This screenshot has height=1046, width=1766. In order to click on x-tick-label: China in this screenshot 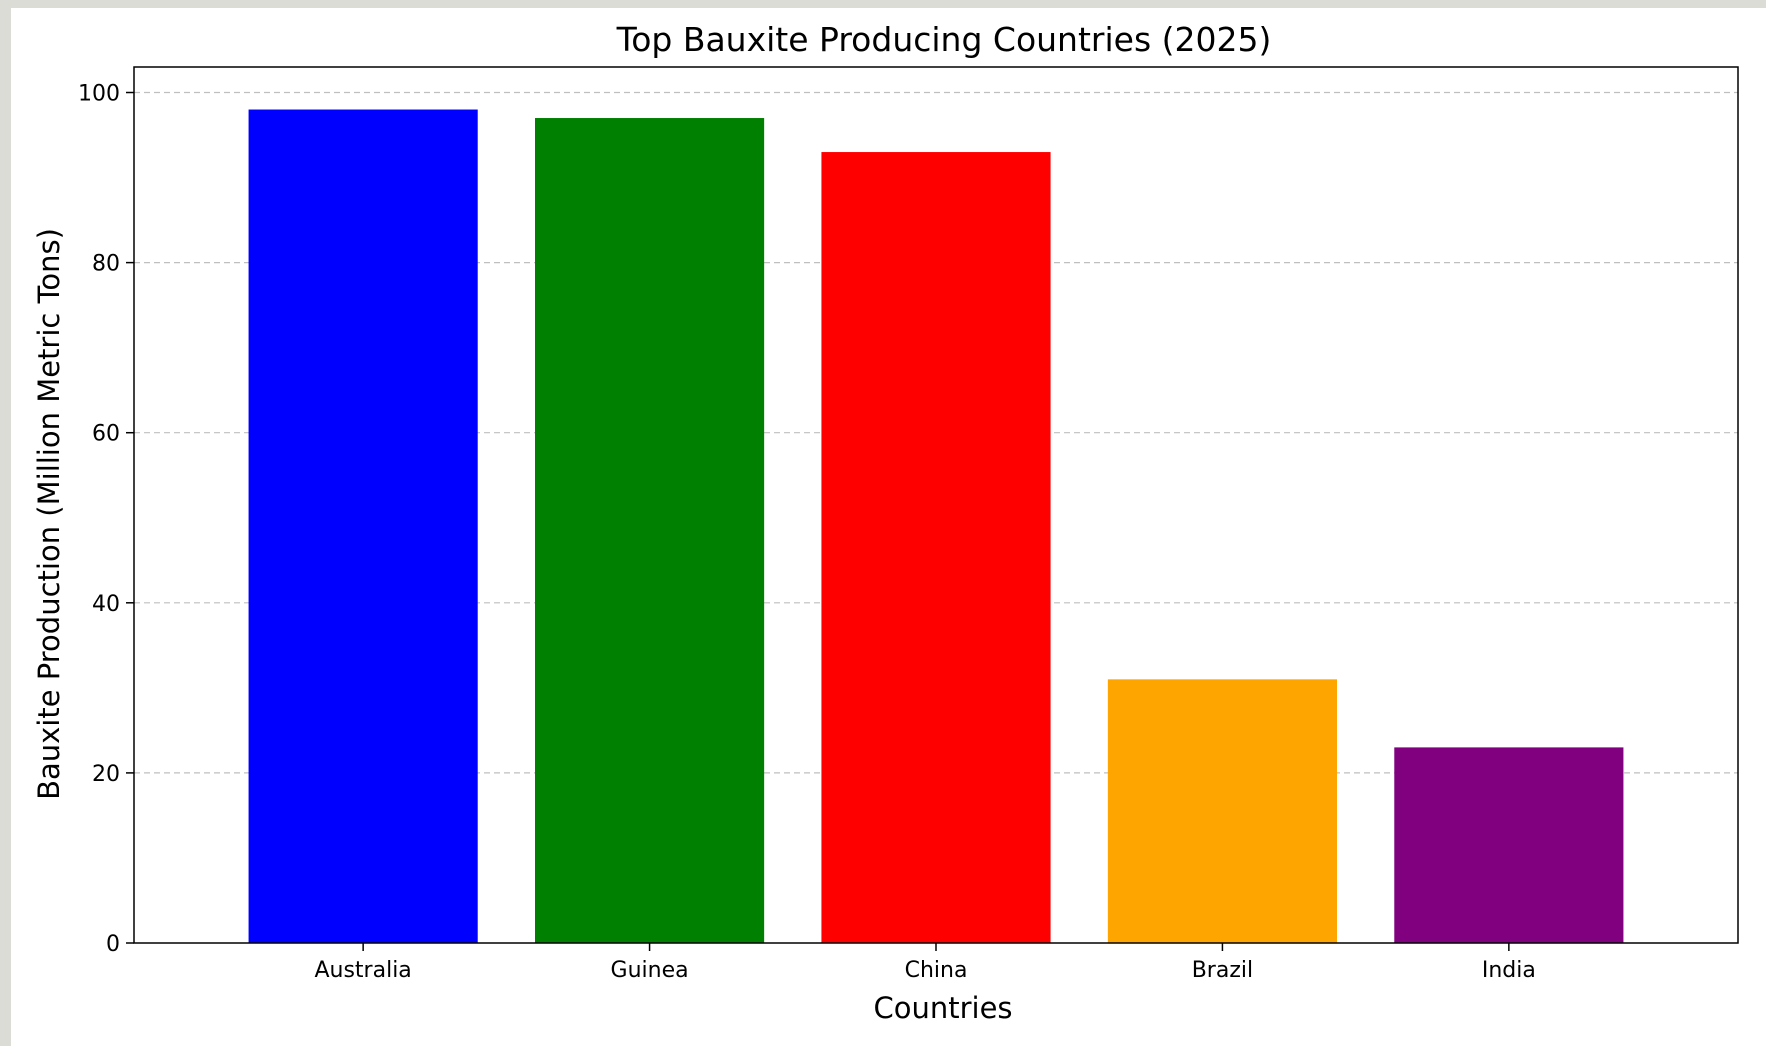, I will do `click(936, 970)`.